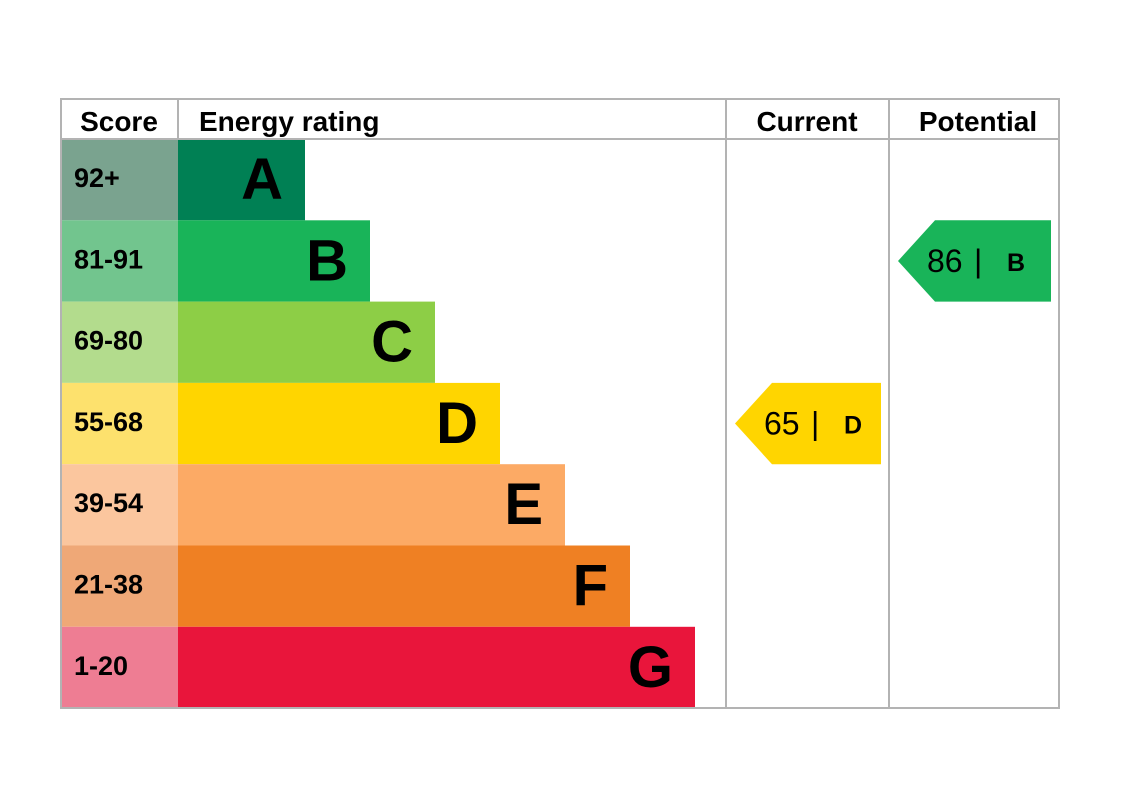  Describe the element at coordinates (1016, 263) in the screenshot. I see `potential-rating-letter: B` at that location.